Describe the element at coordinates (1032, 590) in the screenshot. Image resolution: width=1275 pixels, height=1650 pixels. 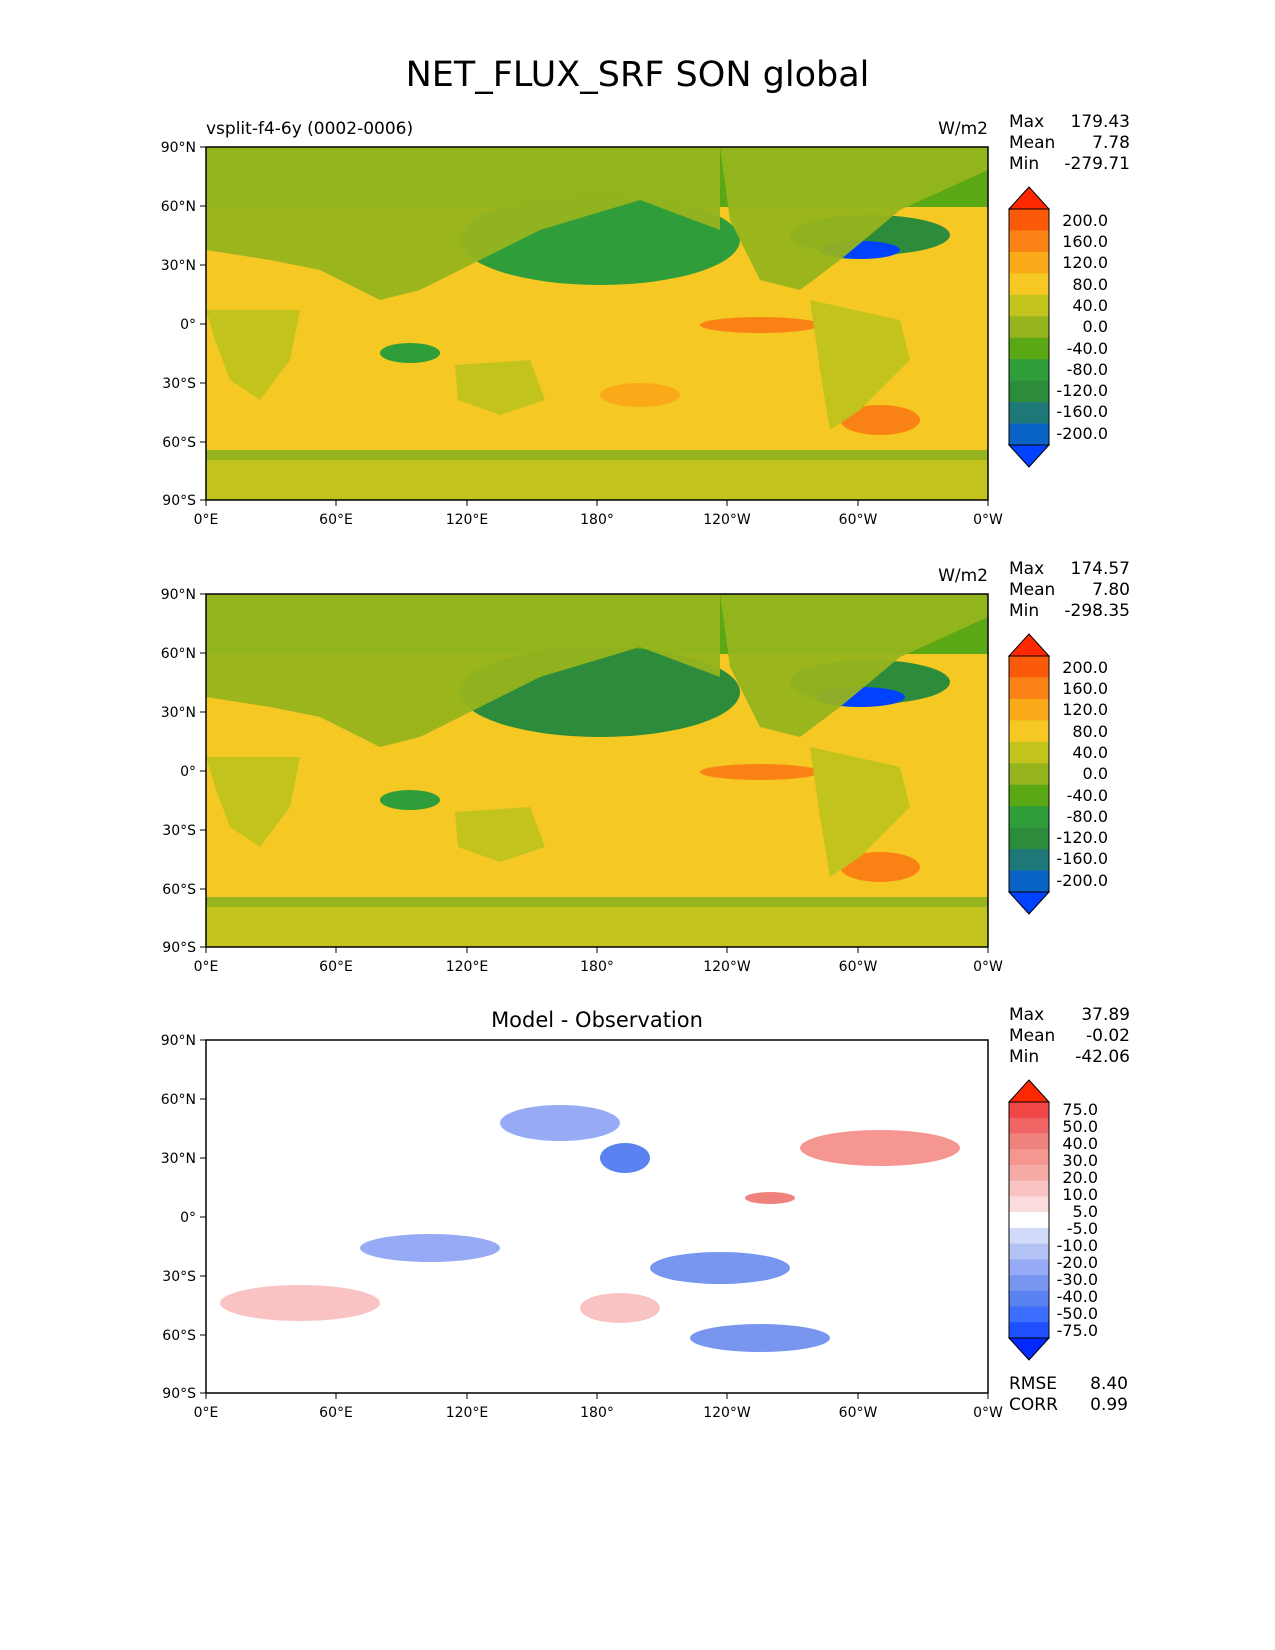
I see `stat-mean-label: Mean` at that location.